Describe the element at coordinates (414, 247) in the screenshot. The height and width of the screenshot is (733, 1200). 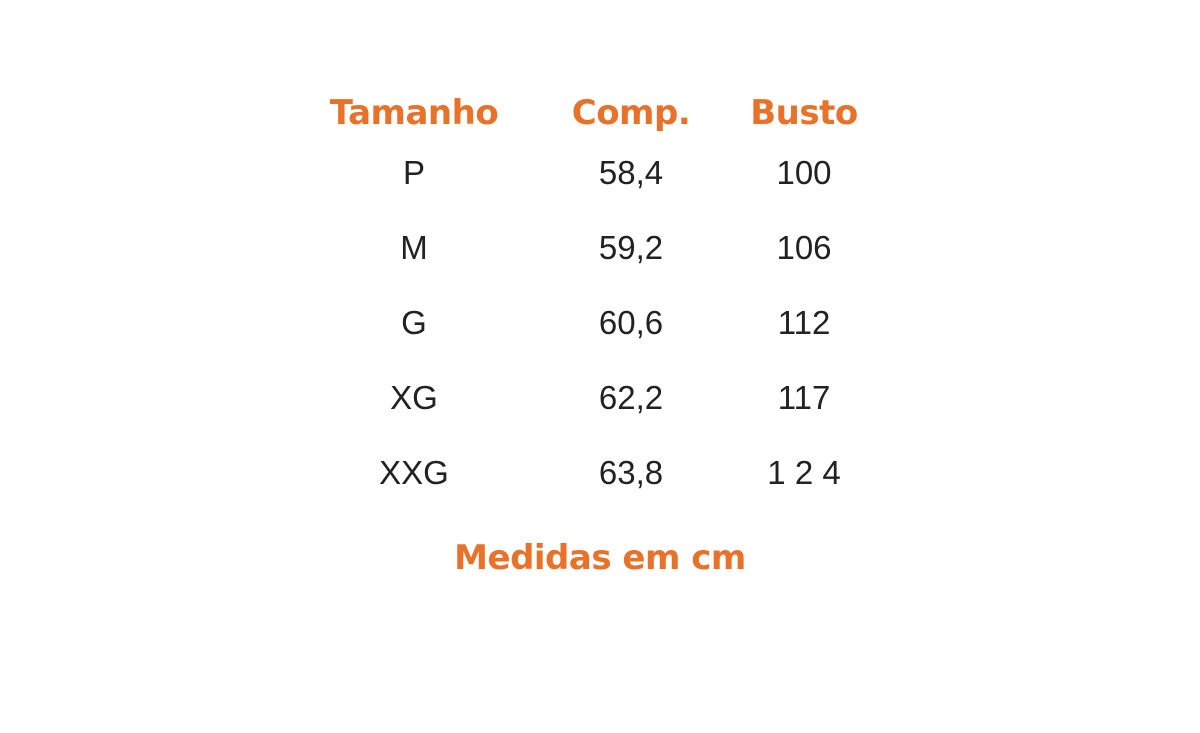
I see `size-cell: M` at that location.